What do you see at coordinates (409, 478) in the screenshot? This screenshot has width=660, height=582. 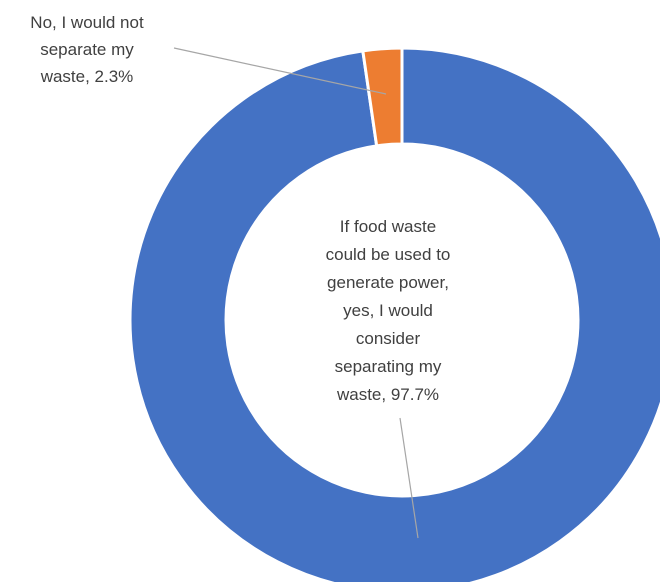 I see `leader-line-yes` at bounding box center [409, 478].